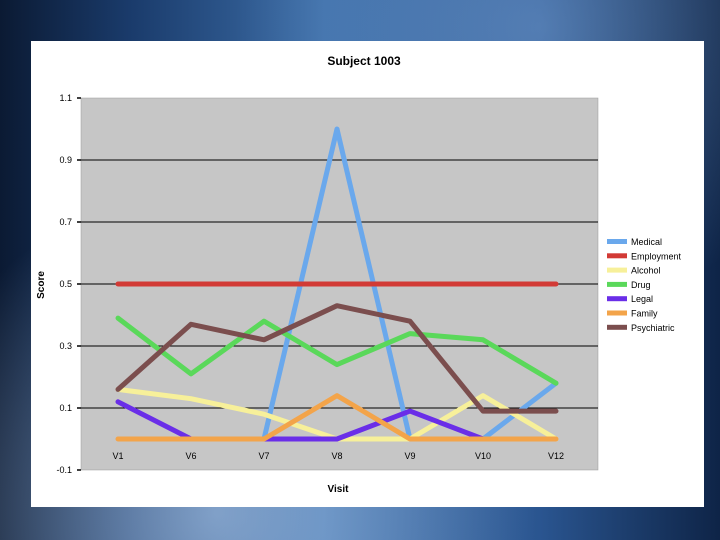  What do you see at coordinates (642, 299) in the screenshot?
I see `legend-label: Legal` at bounding box center [642, 299].